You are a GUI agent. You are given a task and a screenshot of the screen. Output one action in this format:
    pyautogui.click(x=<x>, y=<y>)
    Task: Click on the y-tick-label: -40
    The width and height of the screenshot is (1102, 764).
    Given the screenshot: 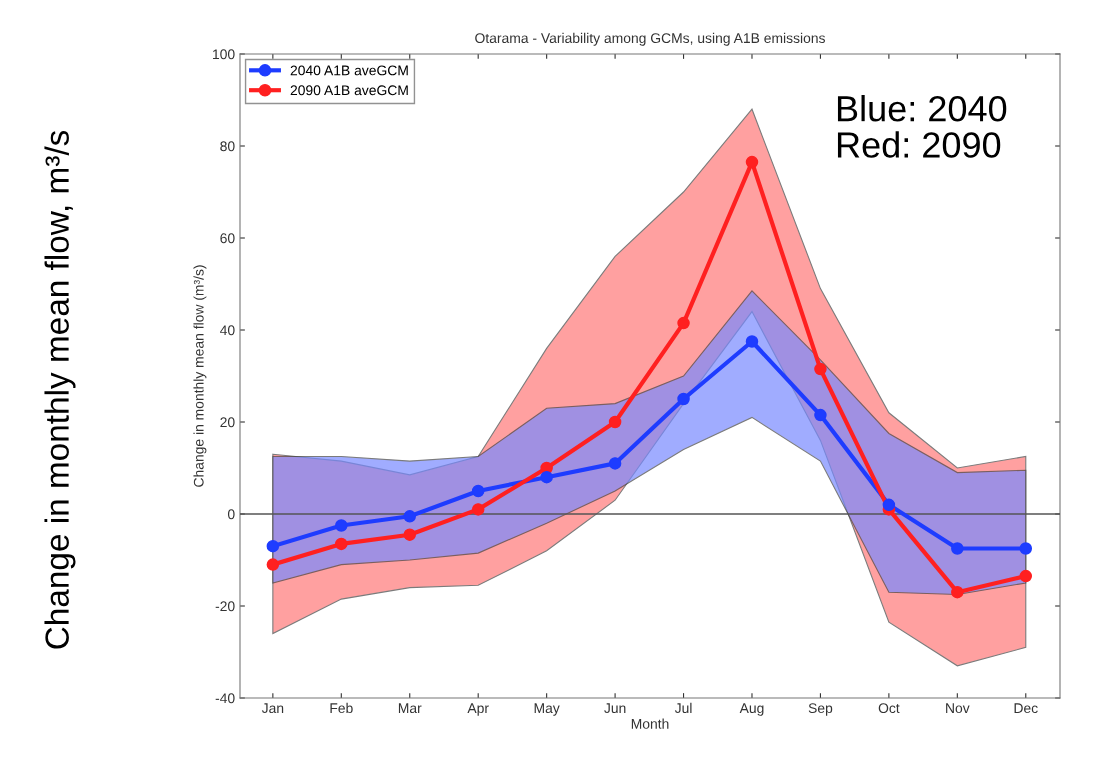 What is the action you would take?
    pyautogui.click(x=225, y=698)
    